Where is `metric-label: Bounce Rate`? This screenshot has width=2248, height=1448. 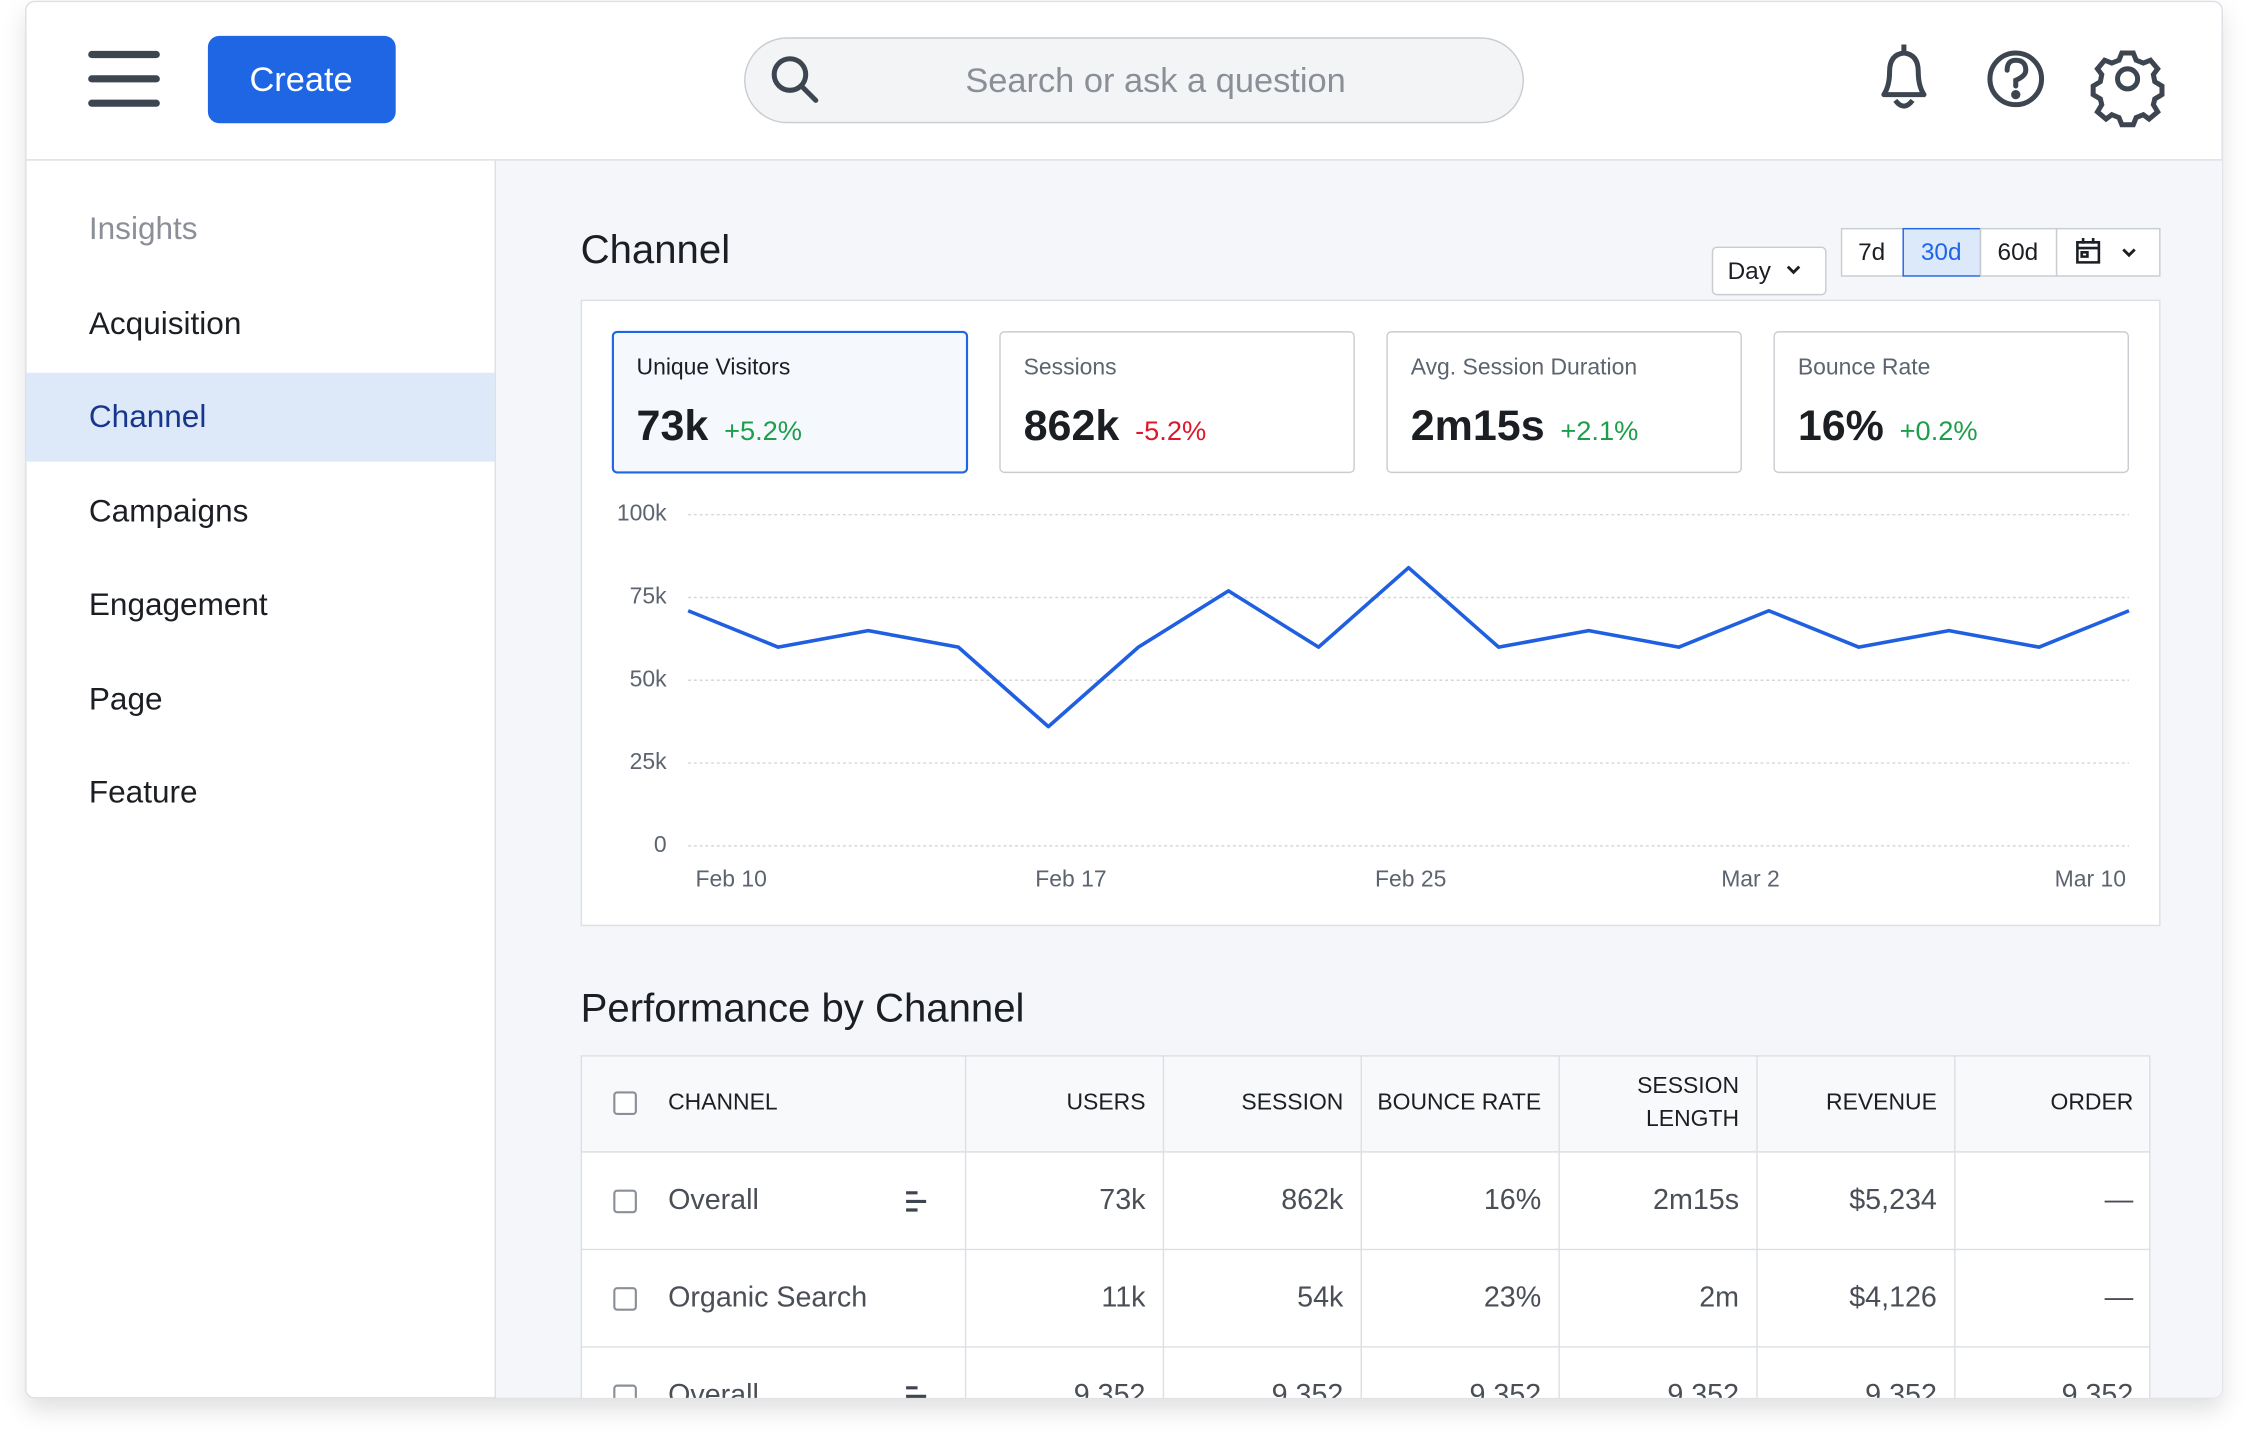
metric-label: Bounce Rate is located at coordinates (1864, 367).